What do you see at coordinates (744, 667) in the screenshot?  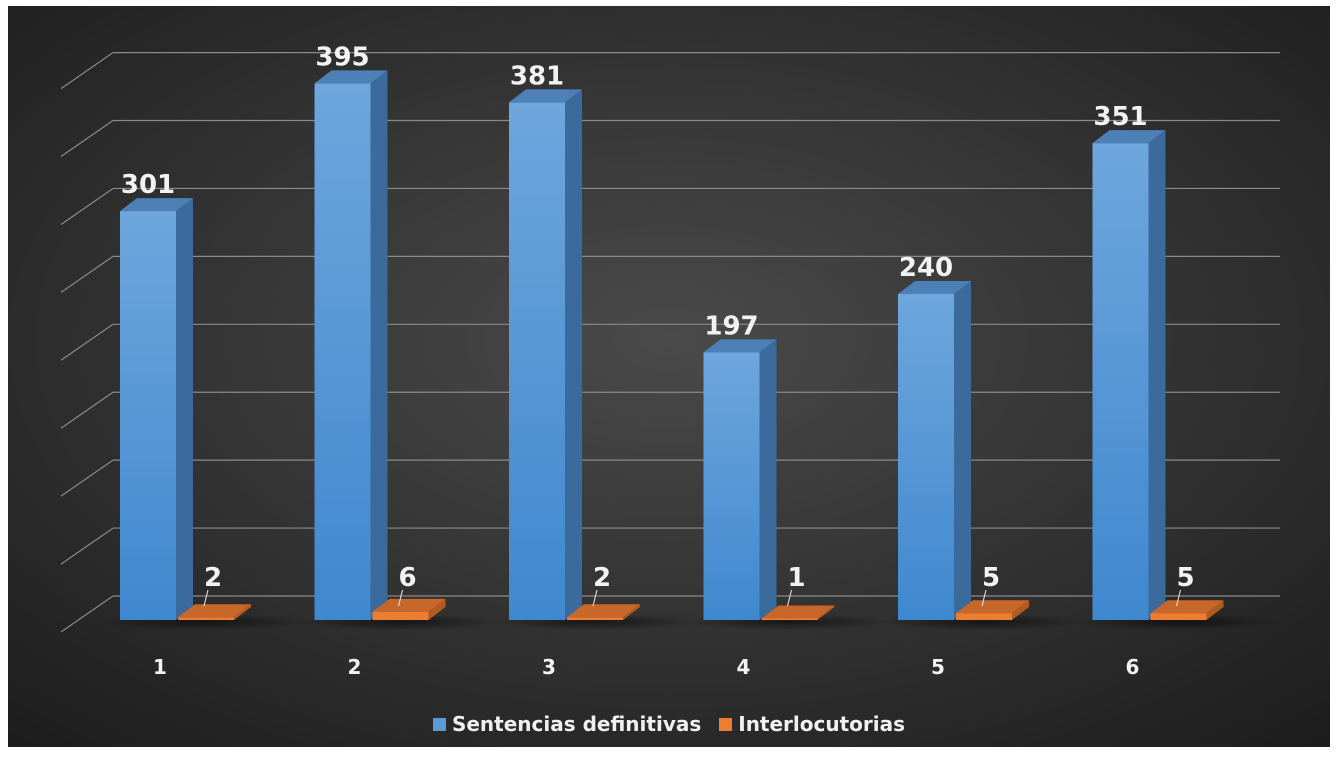 I see `x-tick-label: 4` at bounding box center [744, 667].